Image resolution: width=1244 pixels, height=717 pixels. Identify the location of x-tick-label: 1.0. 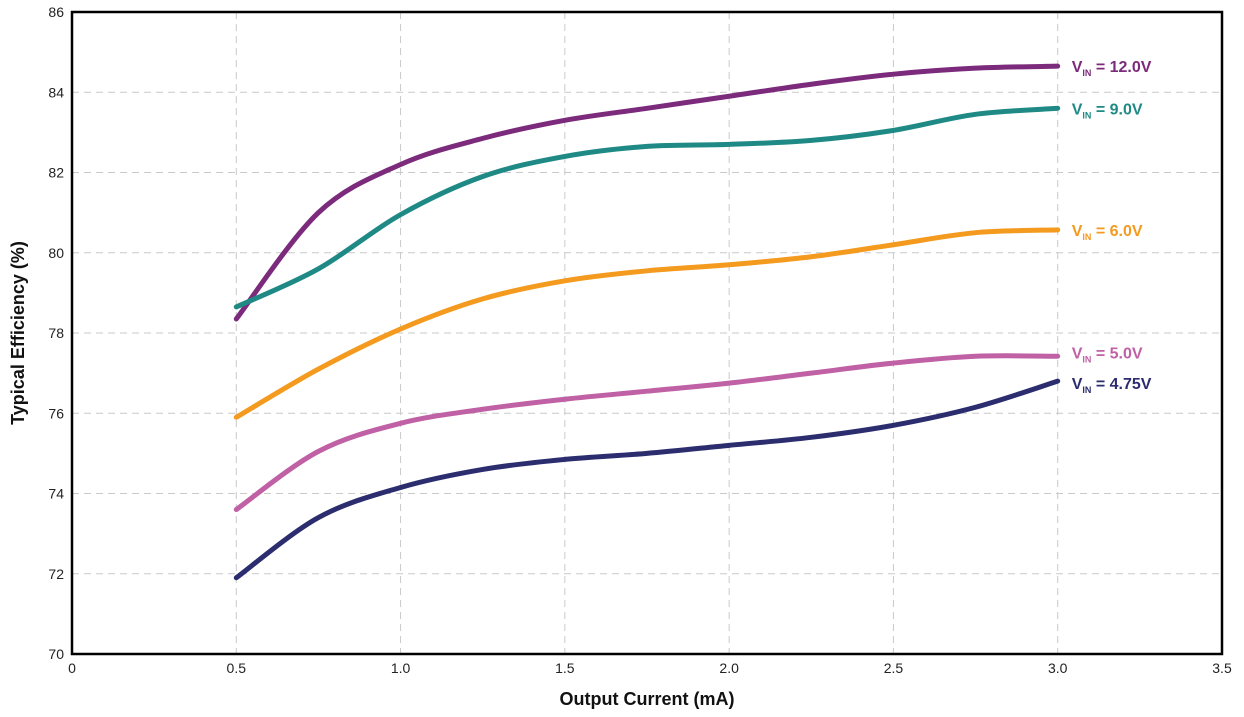
(401, 668).